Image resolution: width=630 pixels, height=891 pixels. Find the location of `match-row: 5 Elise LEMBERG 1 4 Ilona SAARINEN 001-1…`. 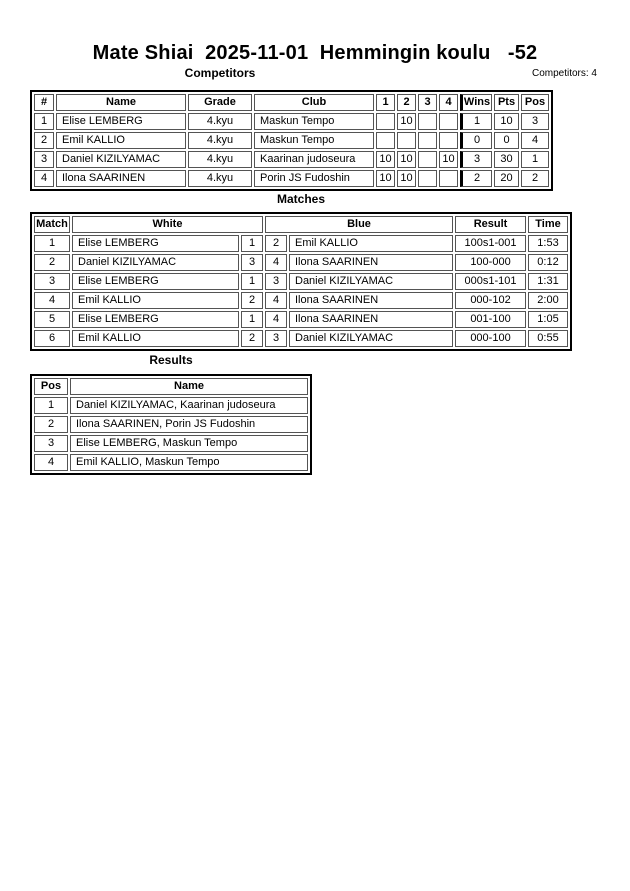

match-row: 5 Elise LEMBERG 1 4 Ilona SAARINEN 001-1… is located at coordinates (301, 319).